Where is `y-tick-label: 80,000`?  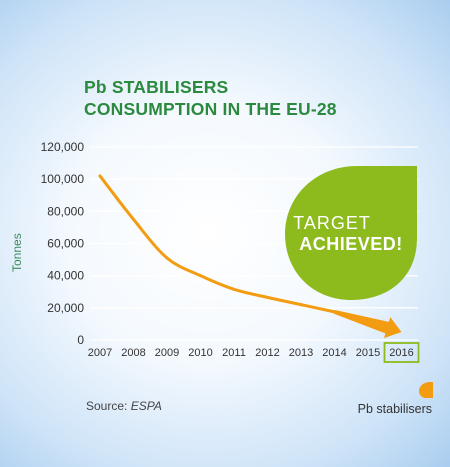 y-tick-label: 80,000 is located at coordinates (65, 211).